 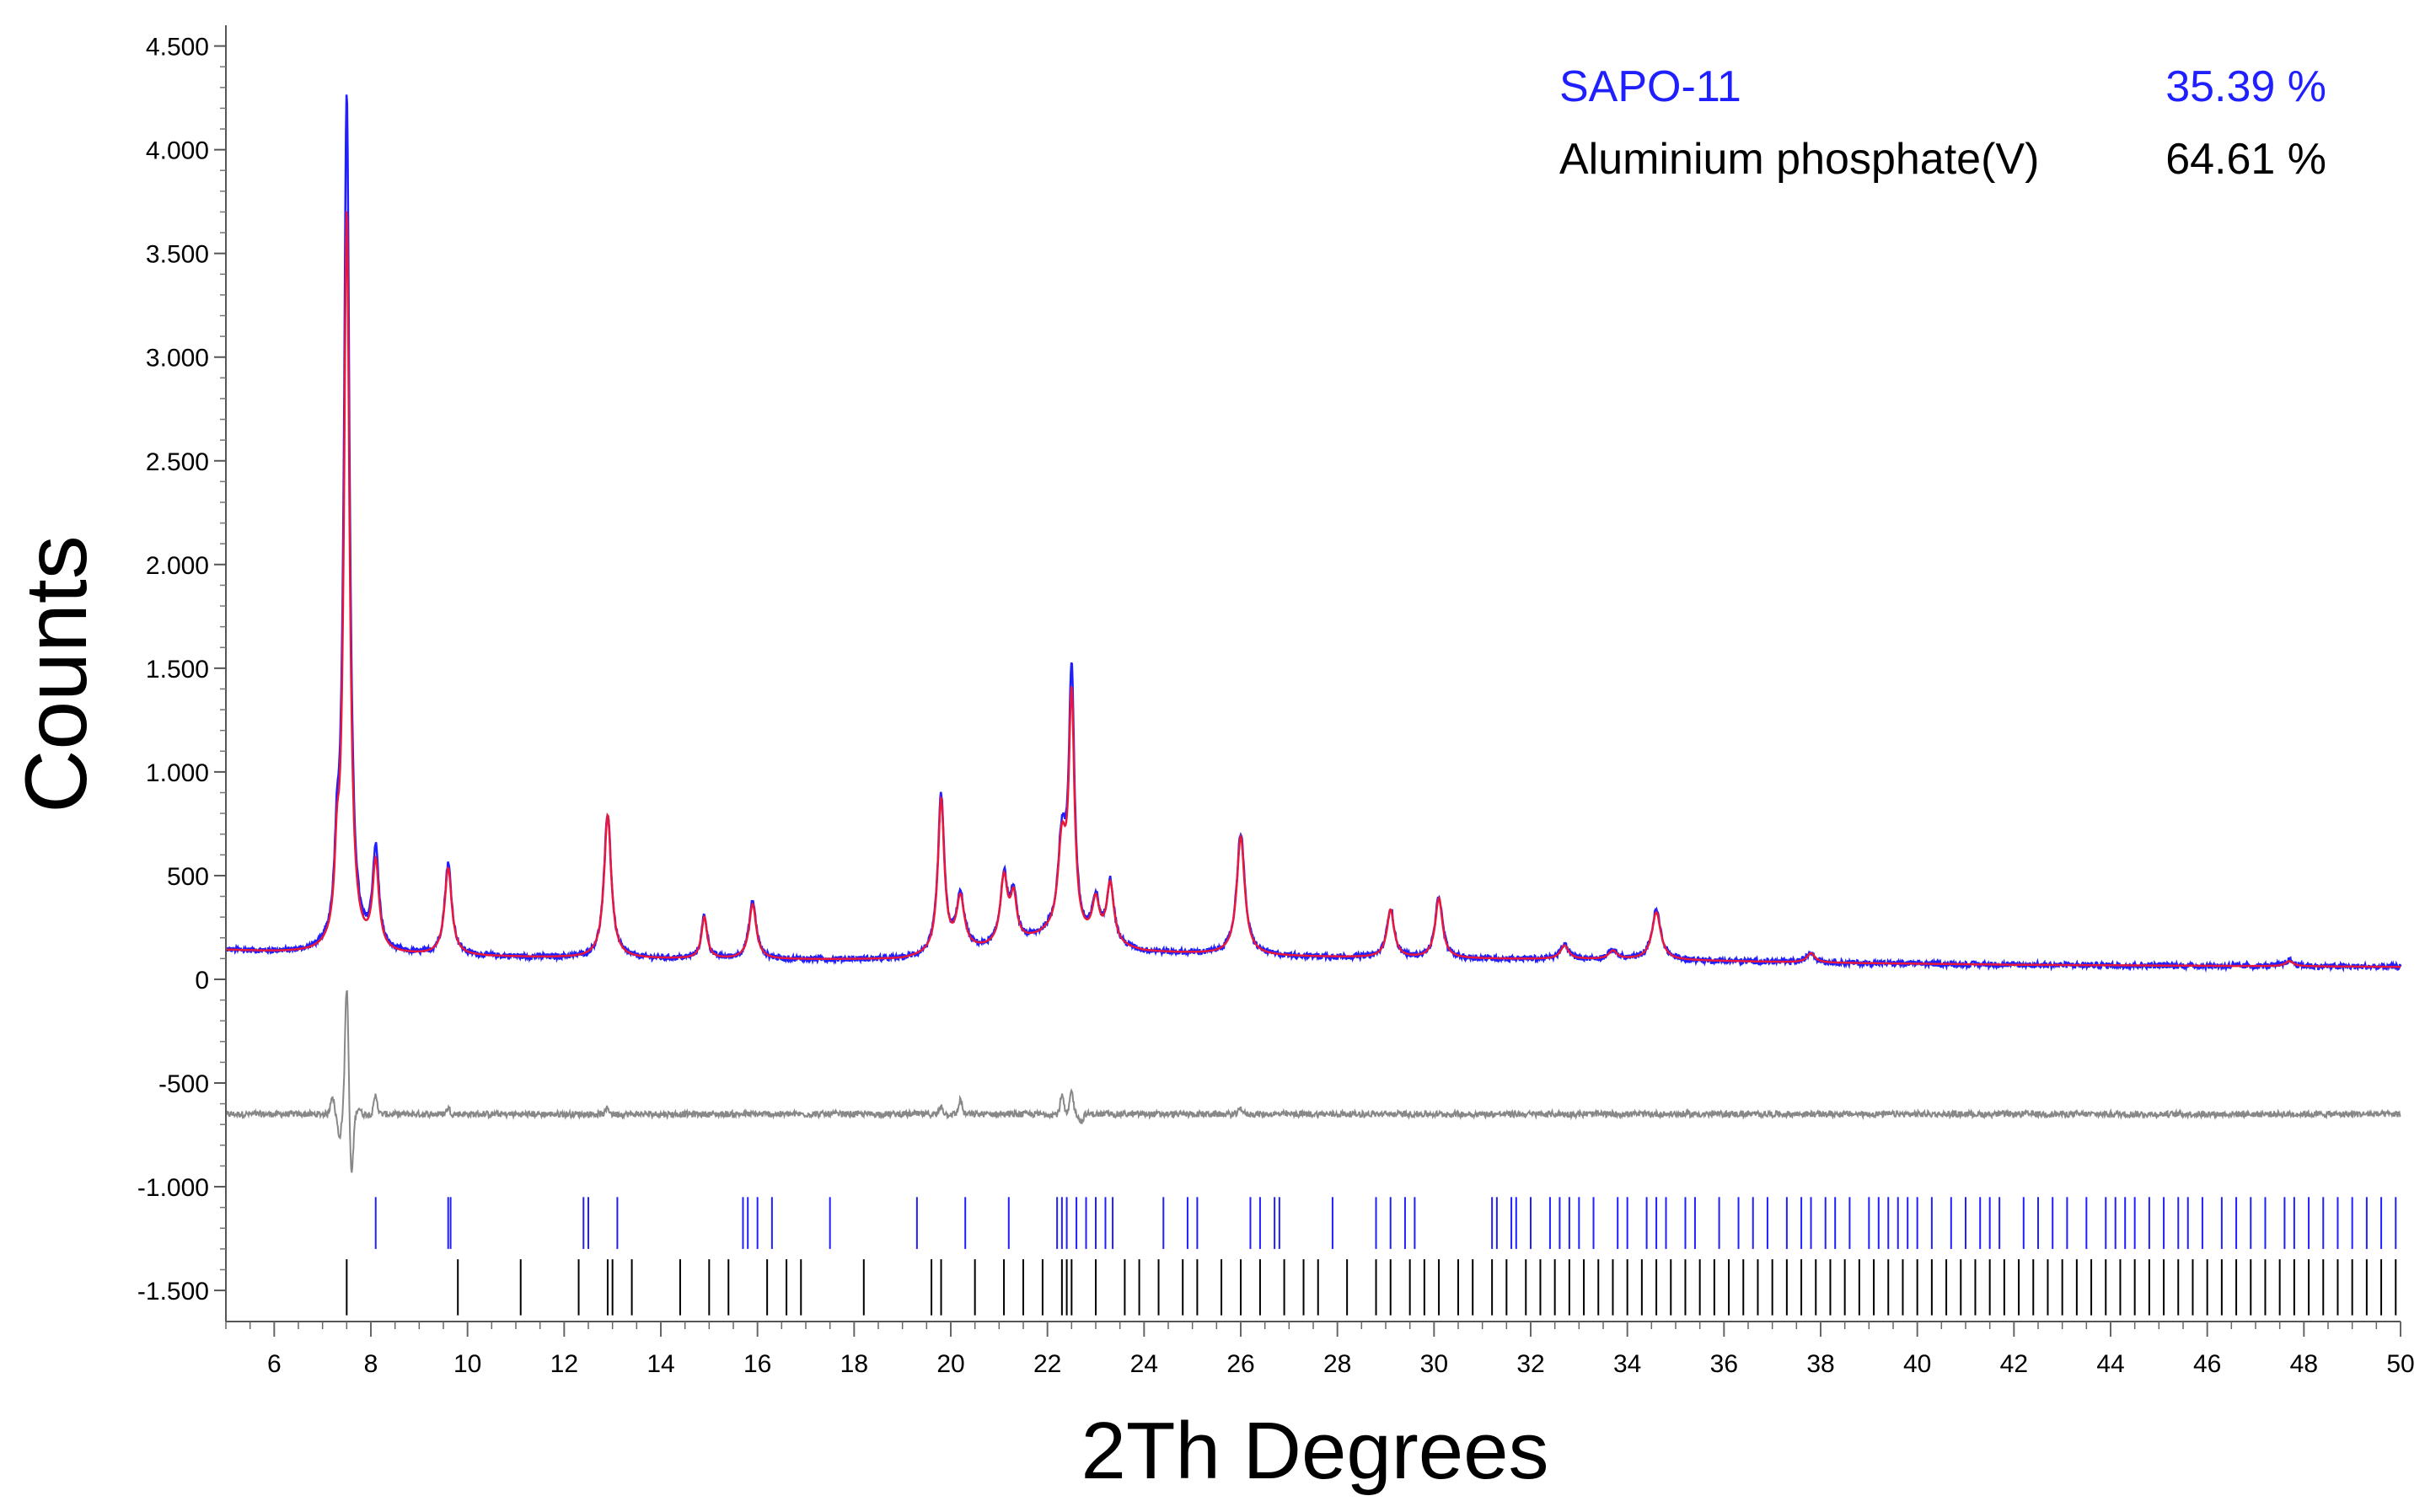 I want to click on x-tick-label: 46, so click(x=2207, y=1364).